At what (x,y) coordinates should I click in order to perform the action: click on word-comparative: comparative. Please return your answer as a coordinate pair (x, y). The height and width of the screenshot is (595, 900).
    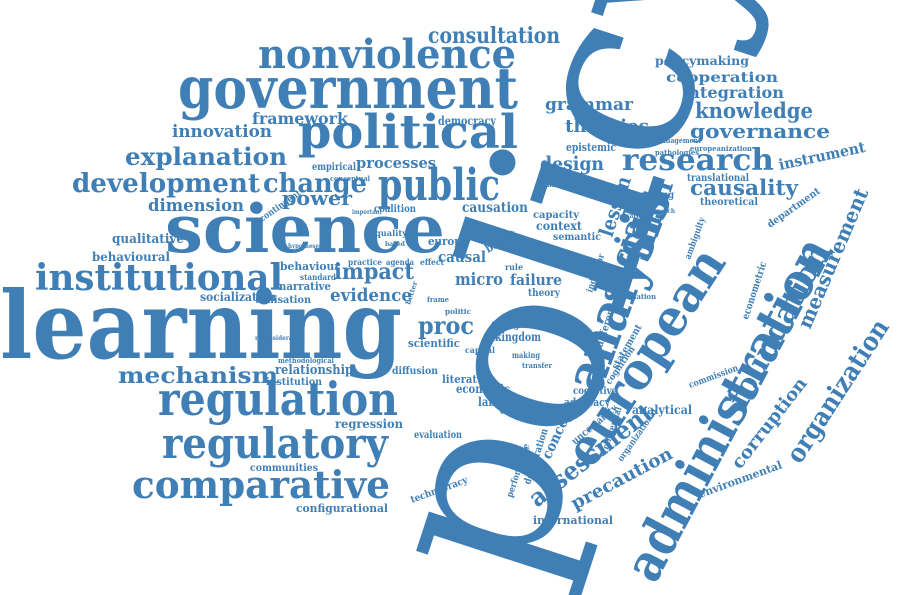
    Looking at the image, I should click on (261, 484).